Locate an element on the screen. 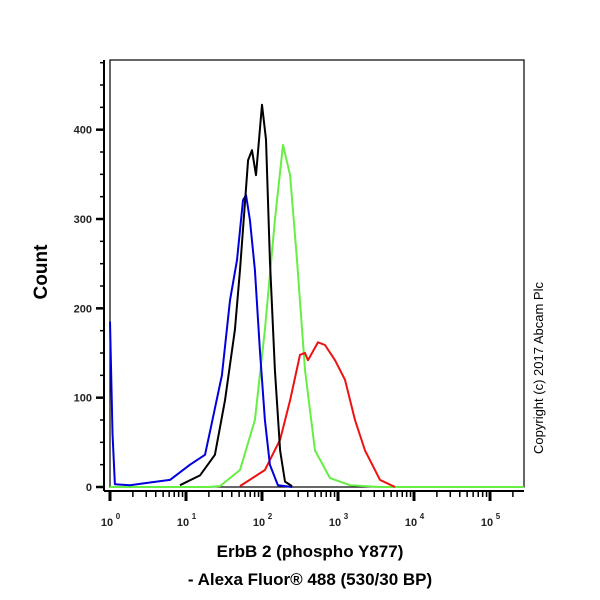  x-tick-exponent: 3 is located at coordinates (346, 516).